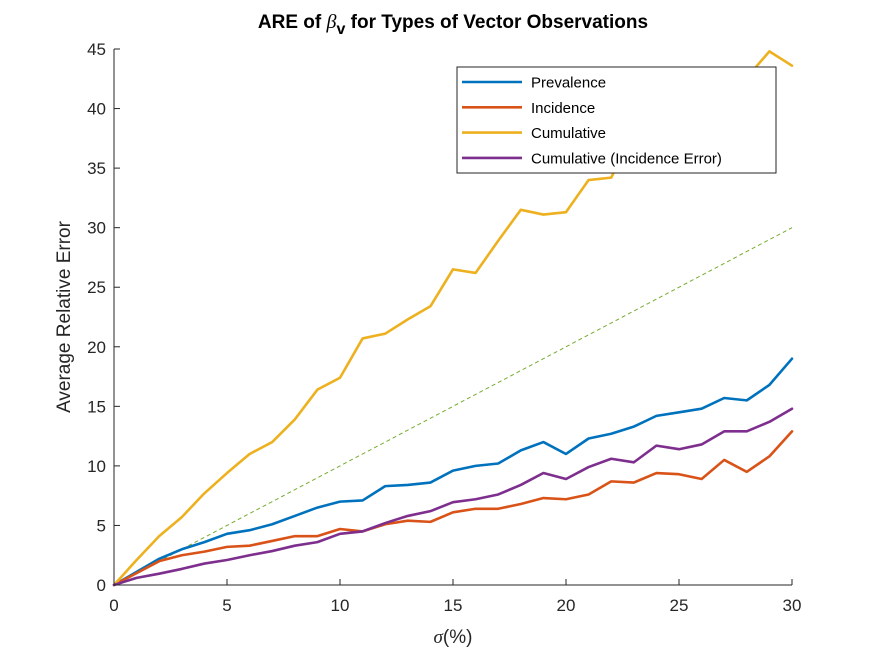  Describe the element at coordinates (563, 108) in the screenshot. I see `legend-label: Incidence` at that location.